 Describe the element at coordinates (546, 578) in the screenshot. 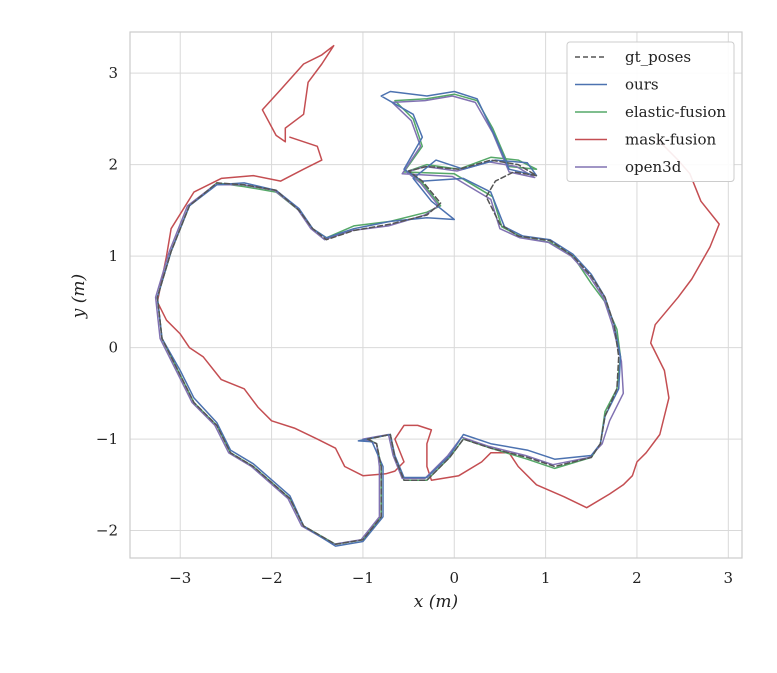

I see `x-tick-label: 1` at that location.